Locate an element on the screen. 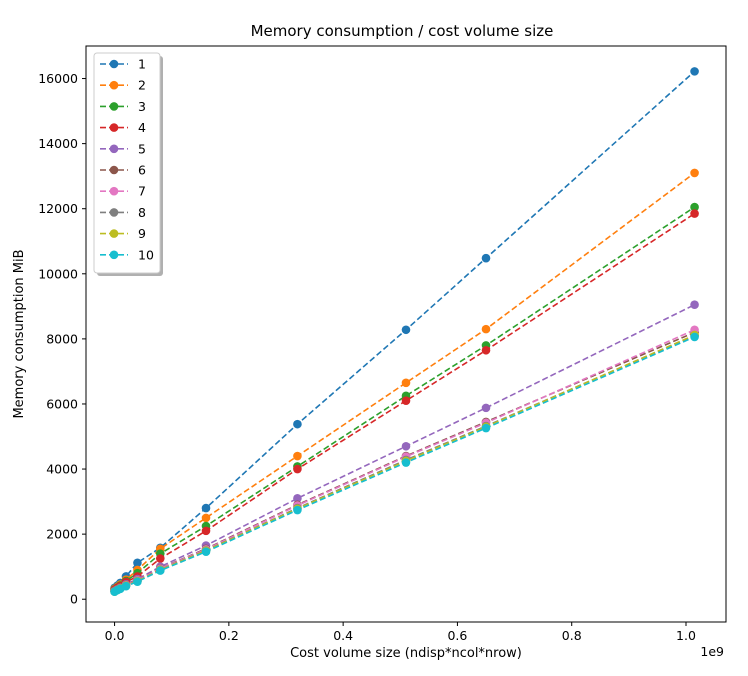 The height and width of the screenshot is (676, 748). legend-box is located at coordinates (127, 163).